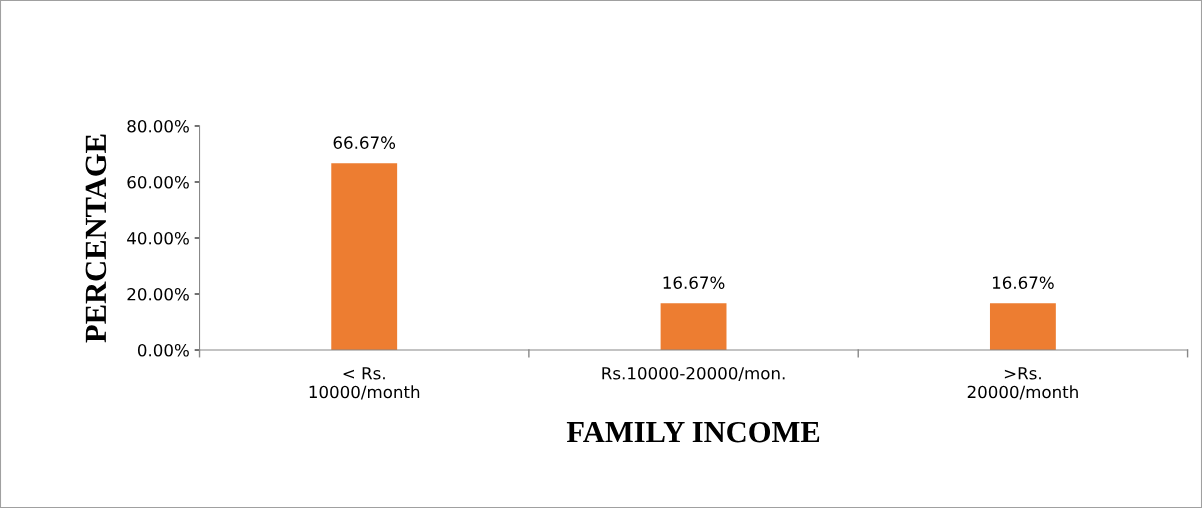 The height and width of the screenshot is (508, 1202). What do you see at coordinates (158, 126) in the screenshot?
I see `y-tick-label: 80.00%` at bounding box center [158, 126].